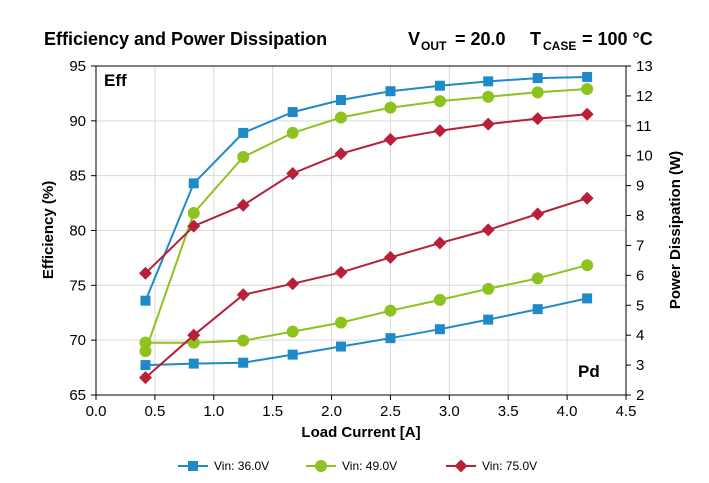 This screenshot has height=483, width=709. I want to click on title-tcase-label: T, so click(535, 39).